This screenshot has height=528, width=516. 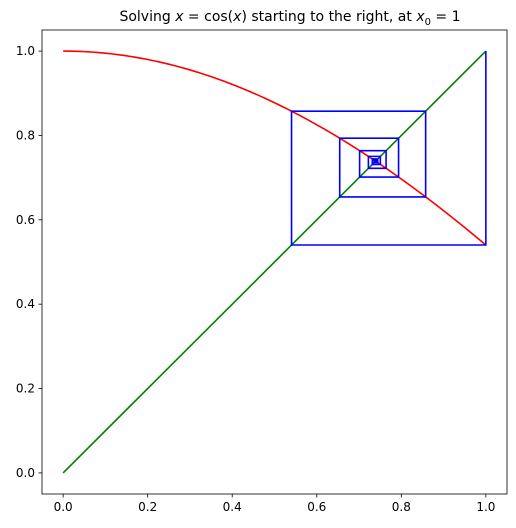 I want to click on cobweb-path, so click(x=388, y=148).